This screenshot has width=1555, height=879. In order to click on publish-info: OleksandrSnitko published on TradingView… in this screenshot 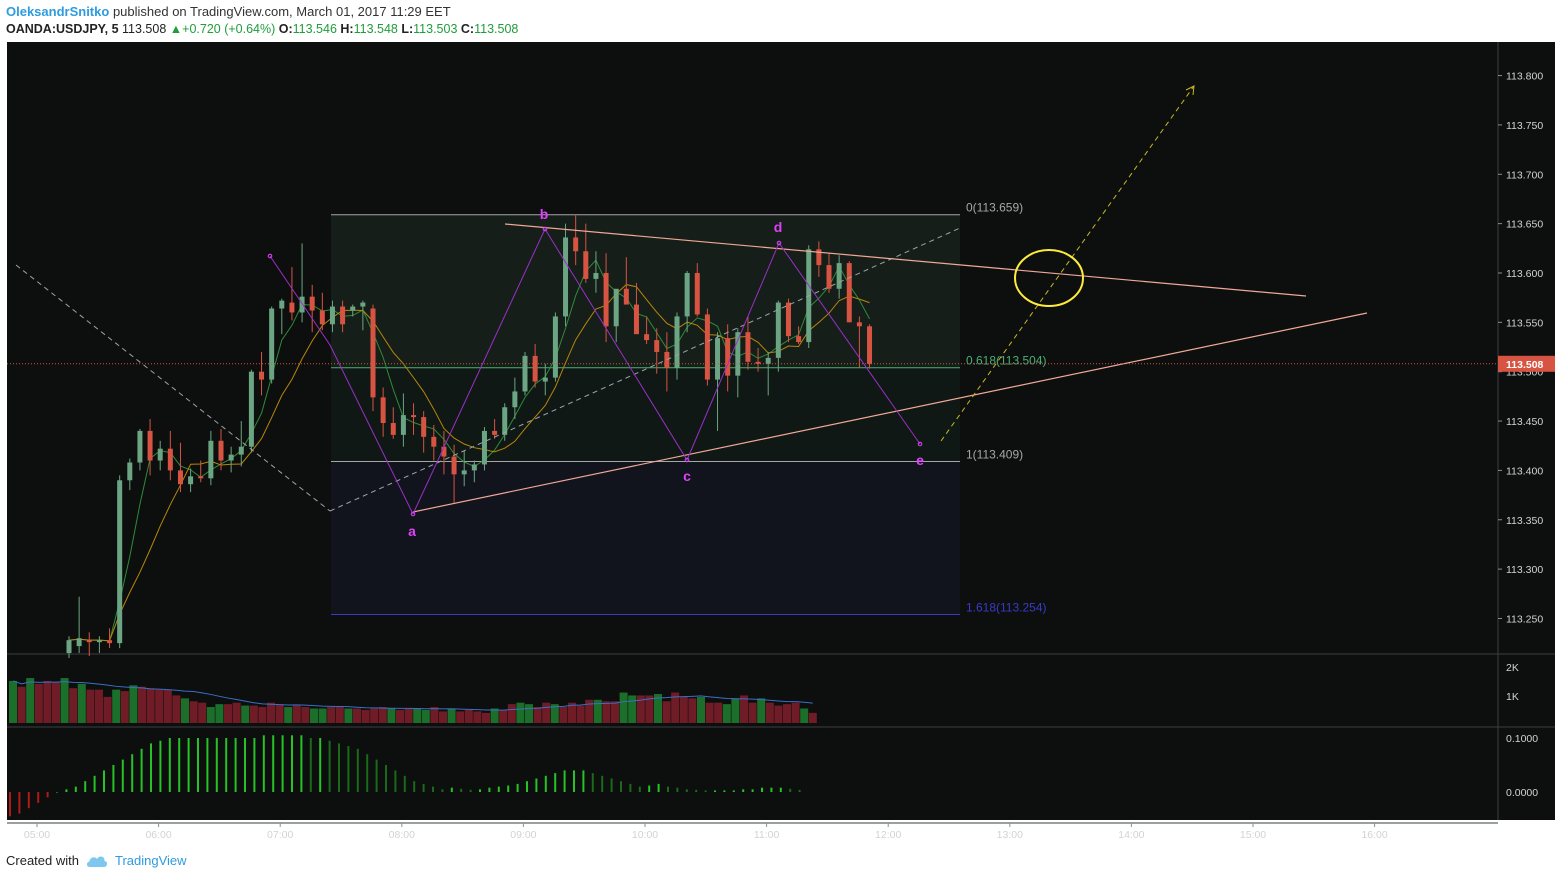, I will do `click(228, 11)`.